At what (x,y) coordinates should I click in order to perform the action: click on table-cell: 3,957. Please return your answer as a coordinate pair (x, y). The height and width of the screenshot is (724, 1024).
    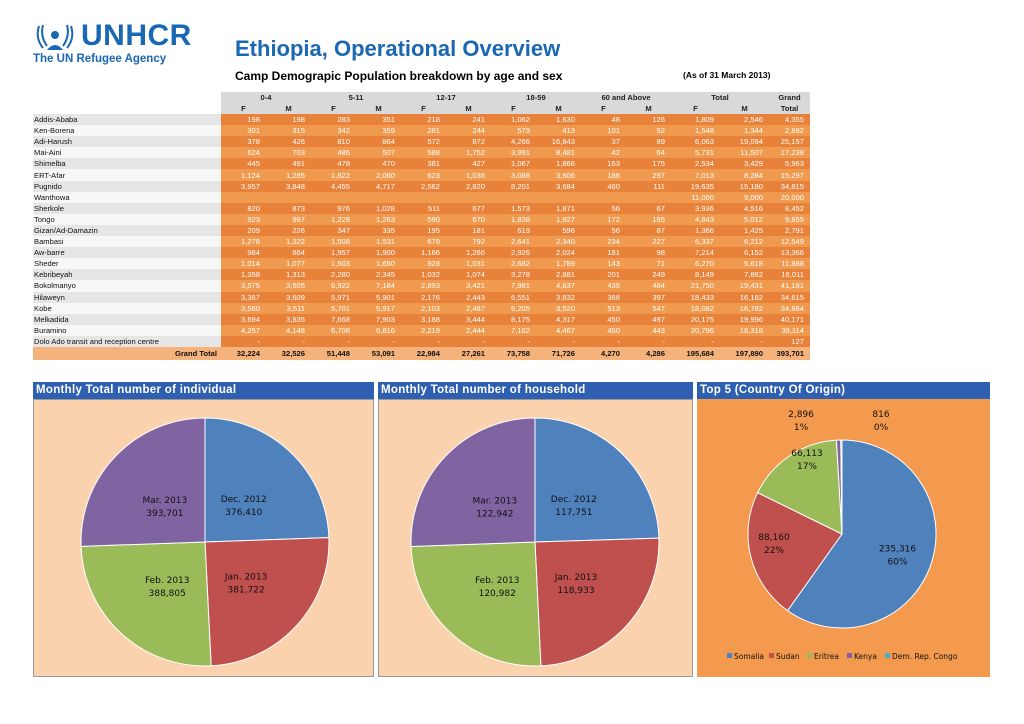
    Looking at the image, I should click on (243, 186).